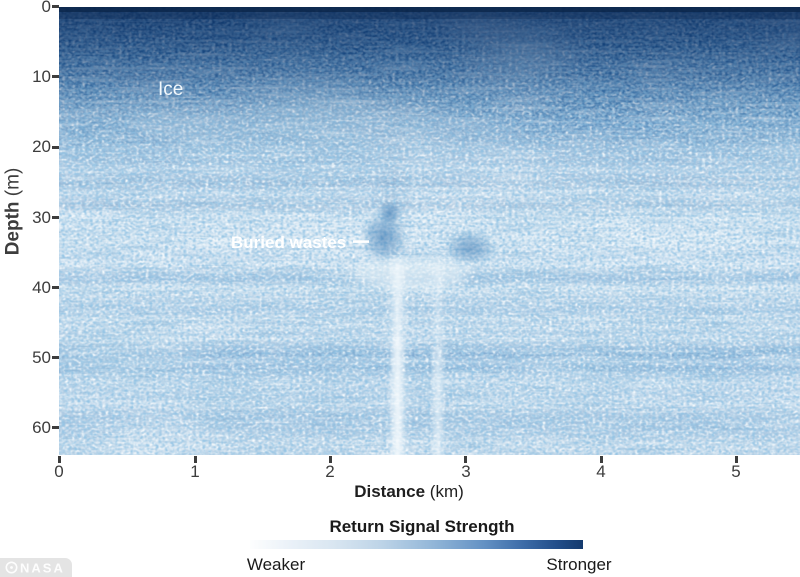 This screenshot has width=800, height=577. What do you see at coordinates (288, 242) in the screenshot?
I see `svg-text: Buried wastes` at bounding box center [288, 242].